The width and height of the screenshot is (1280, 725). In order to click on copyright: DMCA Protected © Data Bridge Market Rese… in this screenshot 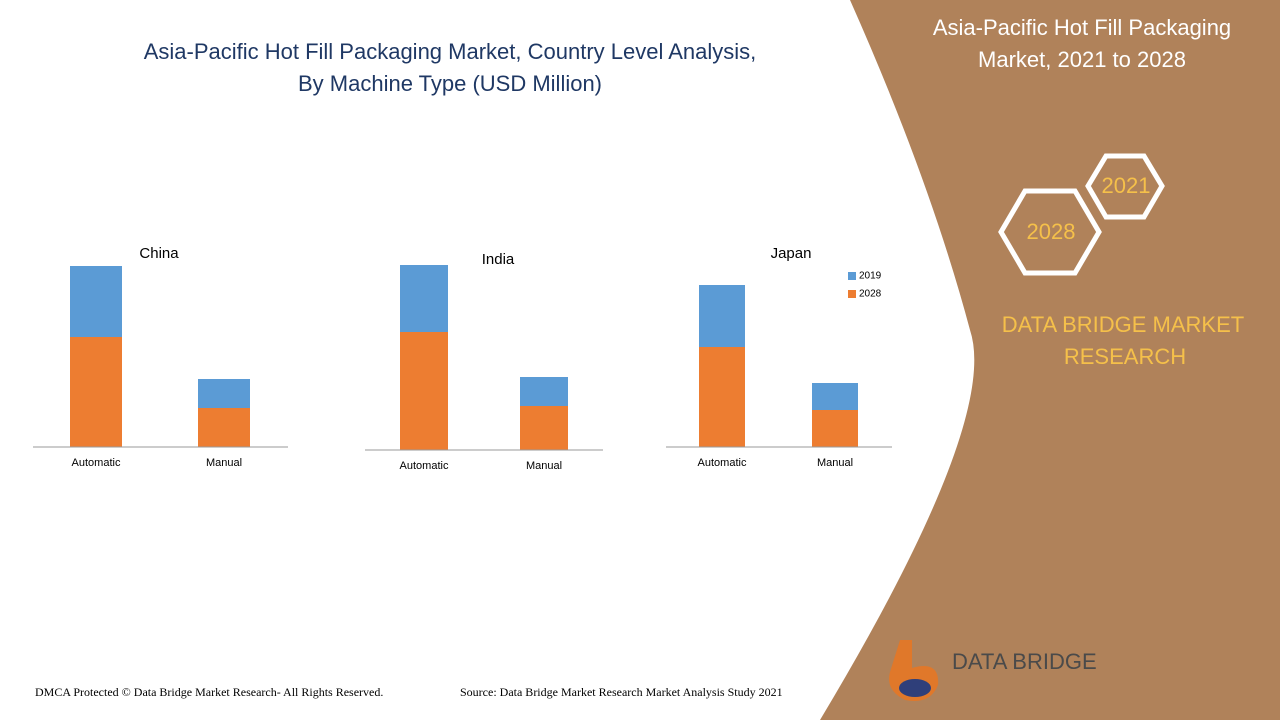, I will do `click(209, 692)`.